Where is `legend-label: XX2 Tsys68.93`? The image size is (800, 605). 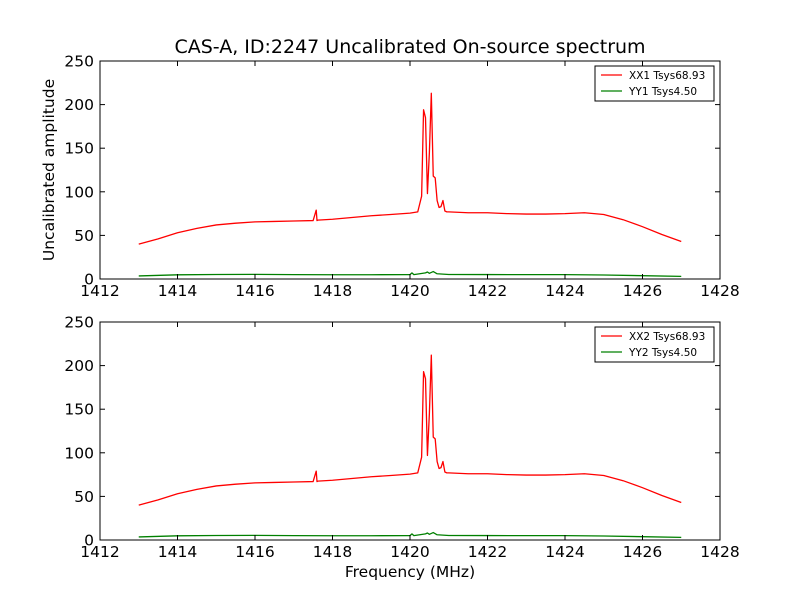 legend-label: XX2 Tsys68.93 is located at coordinates (667, 337).